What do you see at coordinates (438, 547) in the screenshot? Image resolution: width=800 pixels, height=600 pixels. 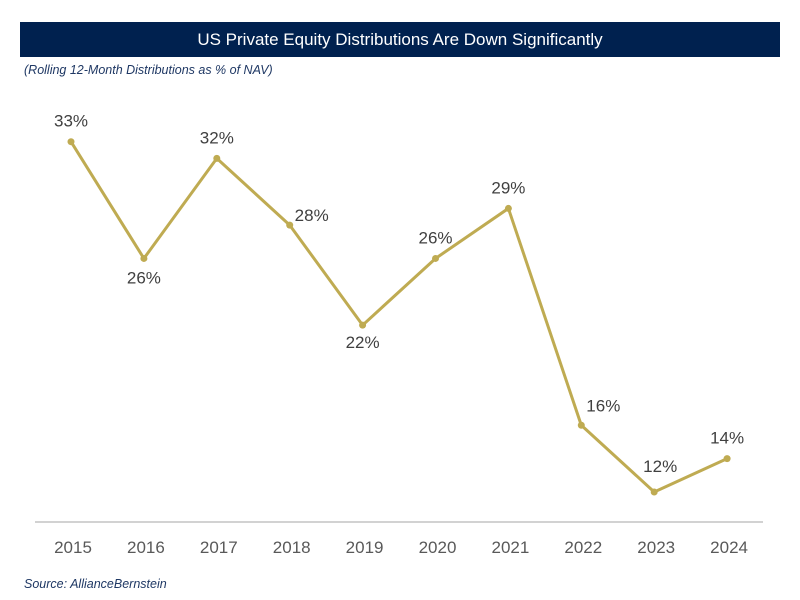 I see `x-tick-label: 2020` at bounding box center [438, 547].